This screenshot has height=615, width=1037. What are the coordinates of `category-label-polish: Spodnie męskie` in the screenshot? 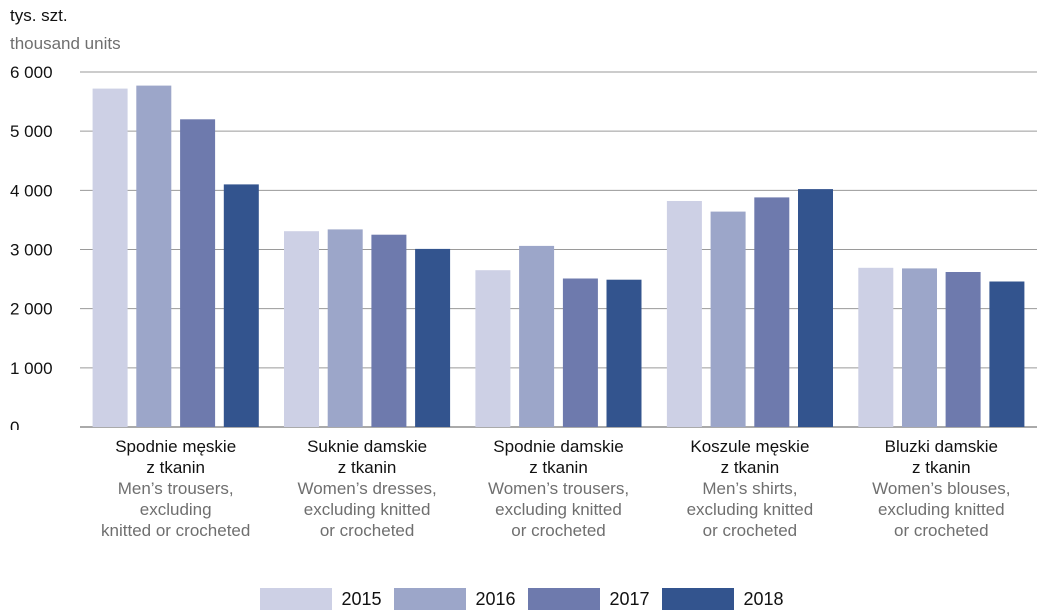 It's located at (176, 446).